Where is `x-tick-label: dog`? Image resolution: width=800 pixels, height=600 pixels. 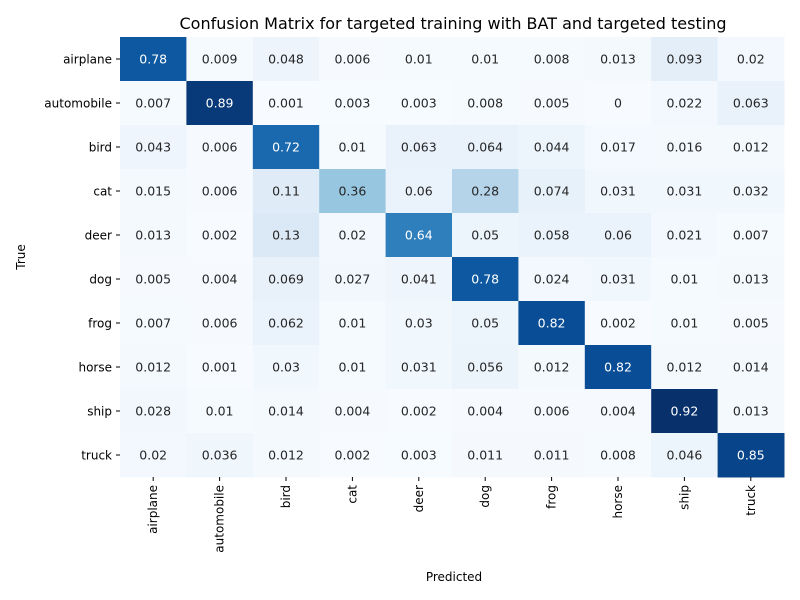
x-tick-label: dog is located at coordinates (485, 496).